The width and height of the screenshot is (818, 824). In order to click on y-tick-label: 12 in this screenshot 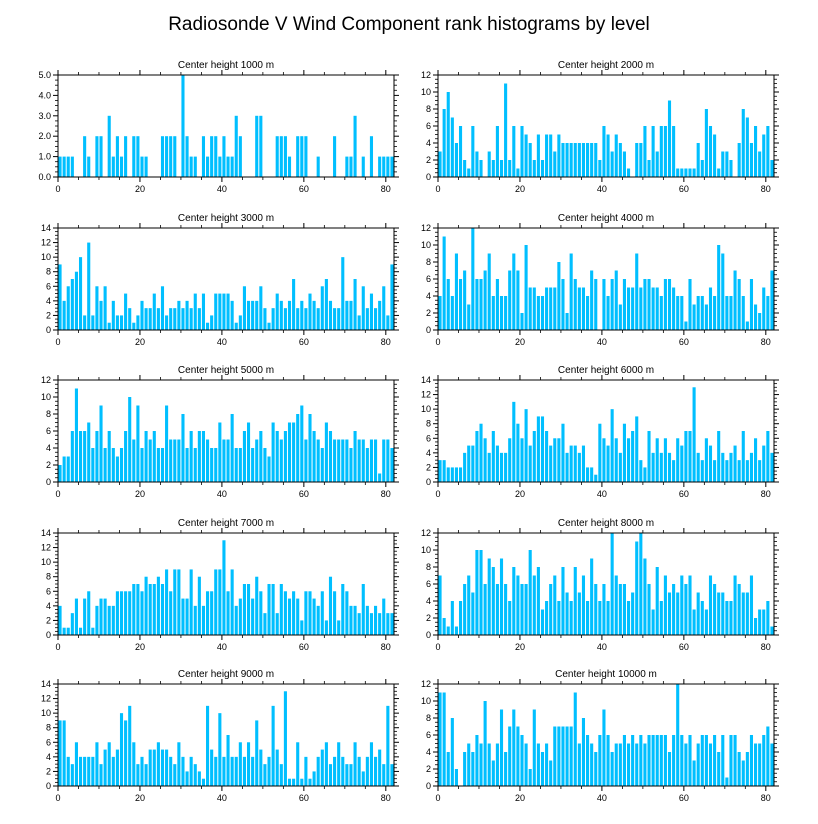, I will do `click(426, 228)`.